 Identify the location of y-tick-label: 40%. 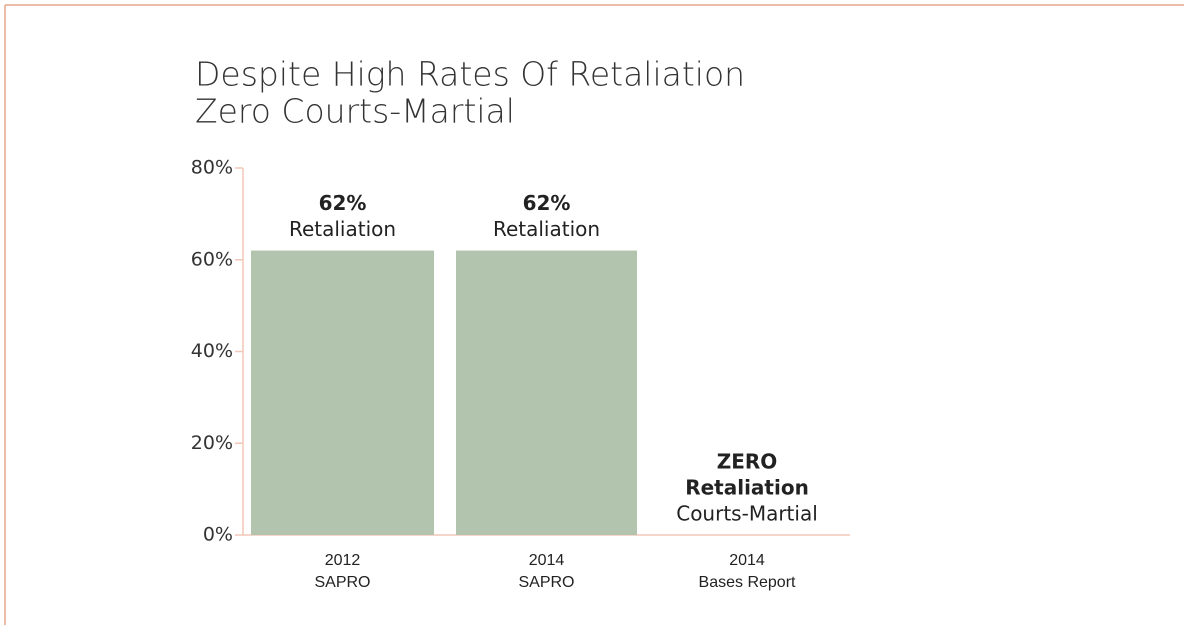
(212, 351).